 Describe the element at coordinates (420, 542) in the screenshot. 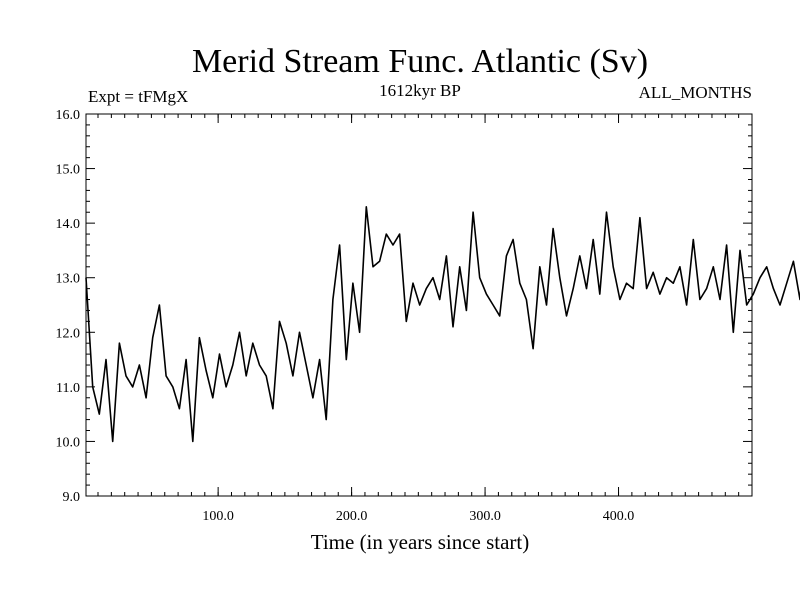

I see `x-axis-label: Time (in years since start)` at that location.